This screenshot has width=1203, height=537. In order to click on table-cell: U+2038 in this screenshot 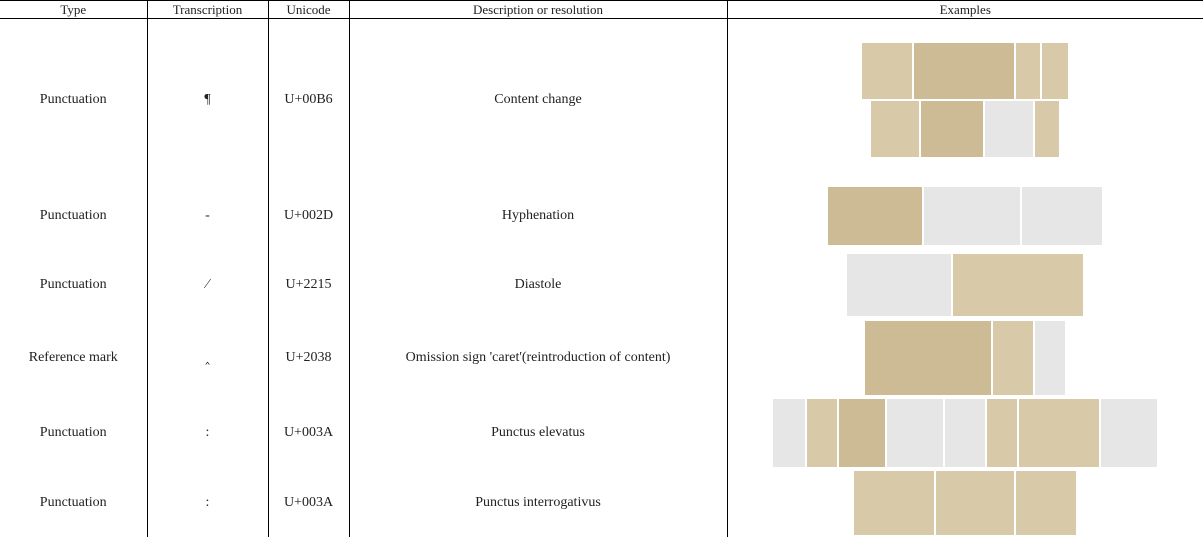, I will do `click(308, 358)`.